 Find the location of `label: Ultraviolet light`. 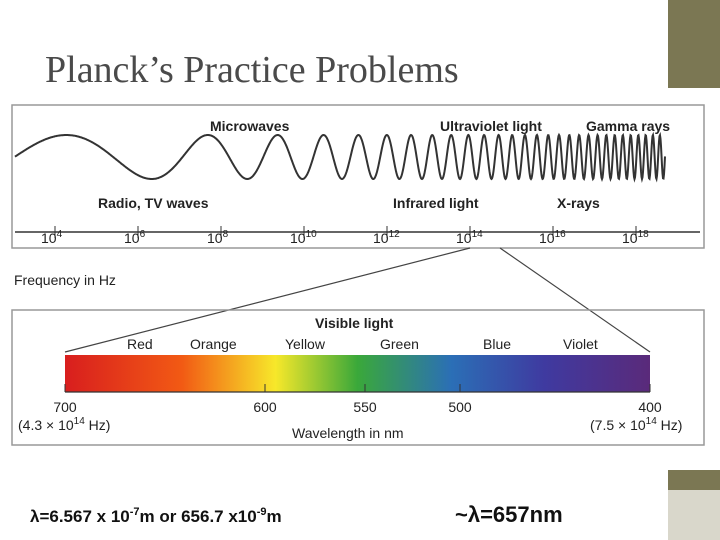

label: Ultraviolet light is located at coordinates (491, 126).